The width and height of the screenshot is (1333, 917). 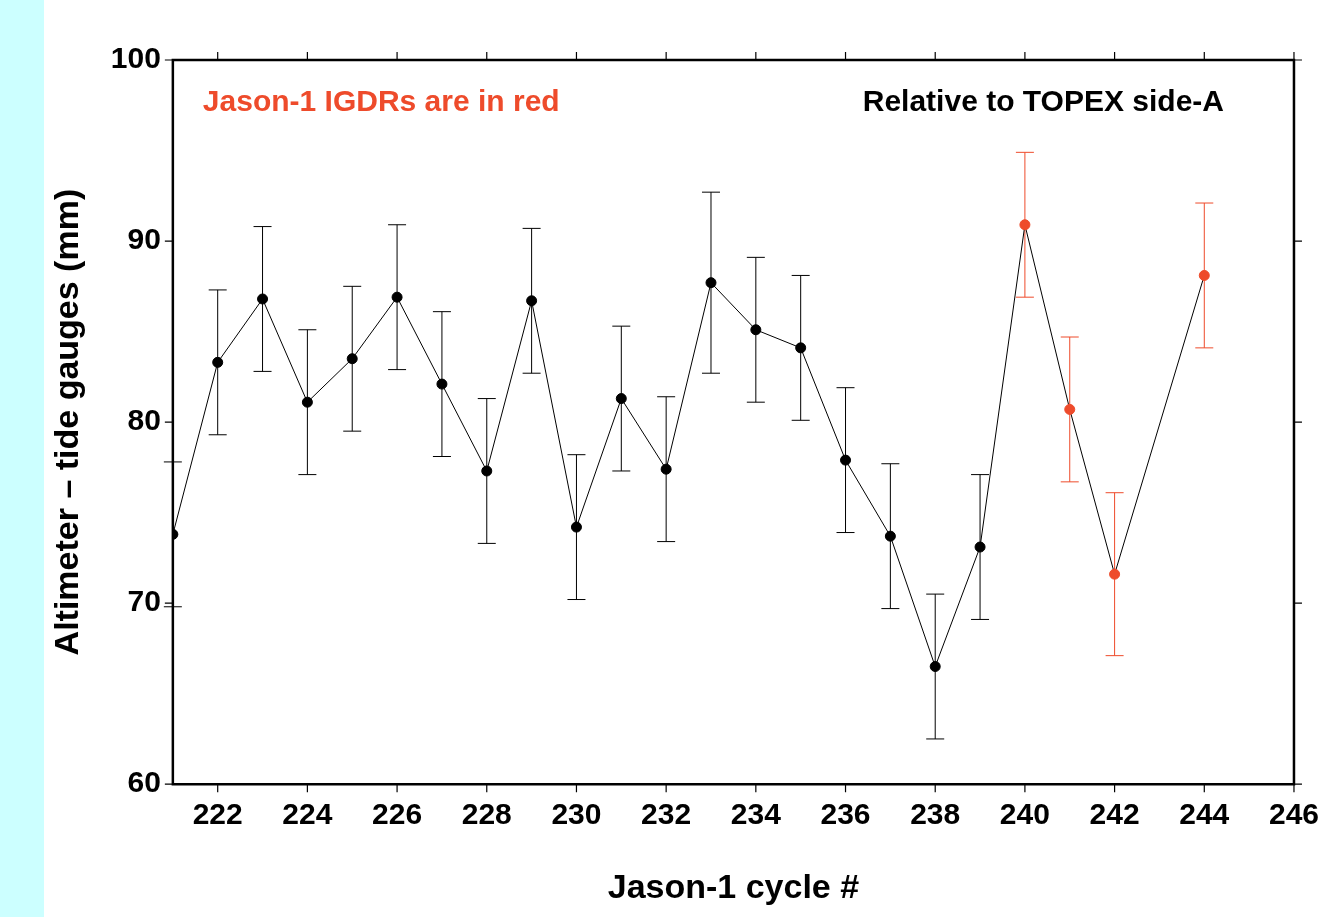 I want to click on x-tick-label: 224, so click(x=307, y=814).